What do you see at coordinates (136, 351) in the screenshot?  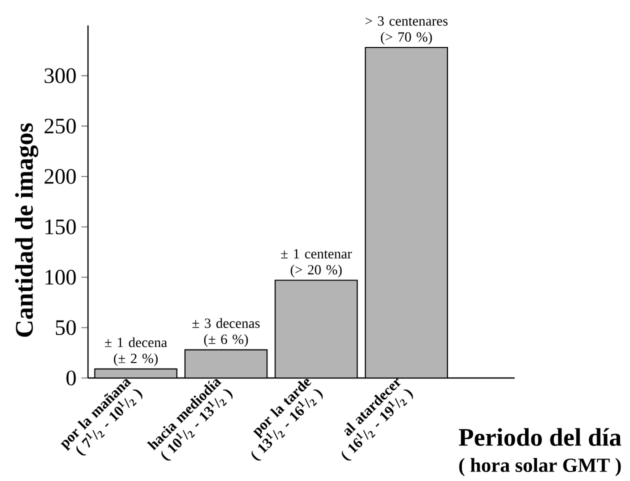 I see `annotation: ± 1 decena (± 2 %)` at bounding box center [136, 351].